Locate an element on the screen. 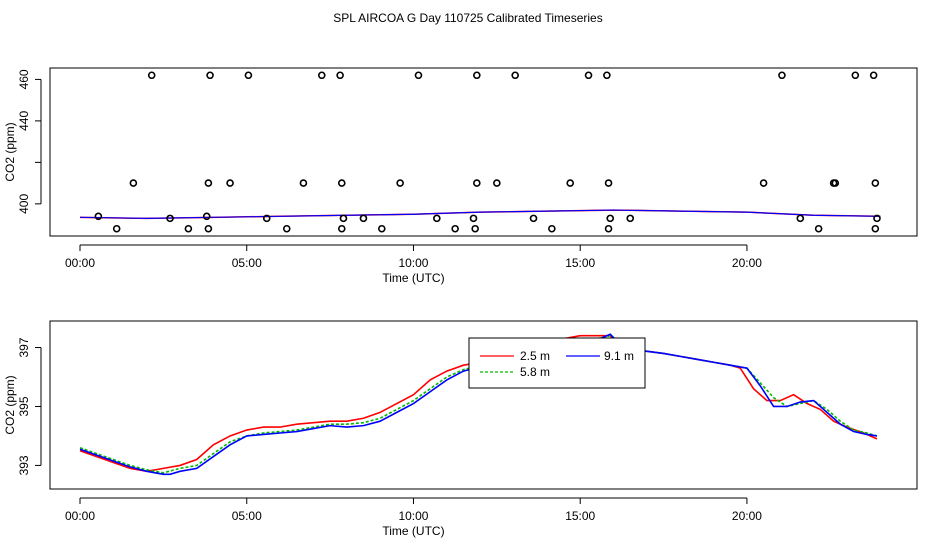 The height and width of the screenshot is (540, 936). series-line-blue is located at coordinates (480, 214).